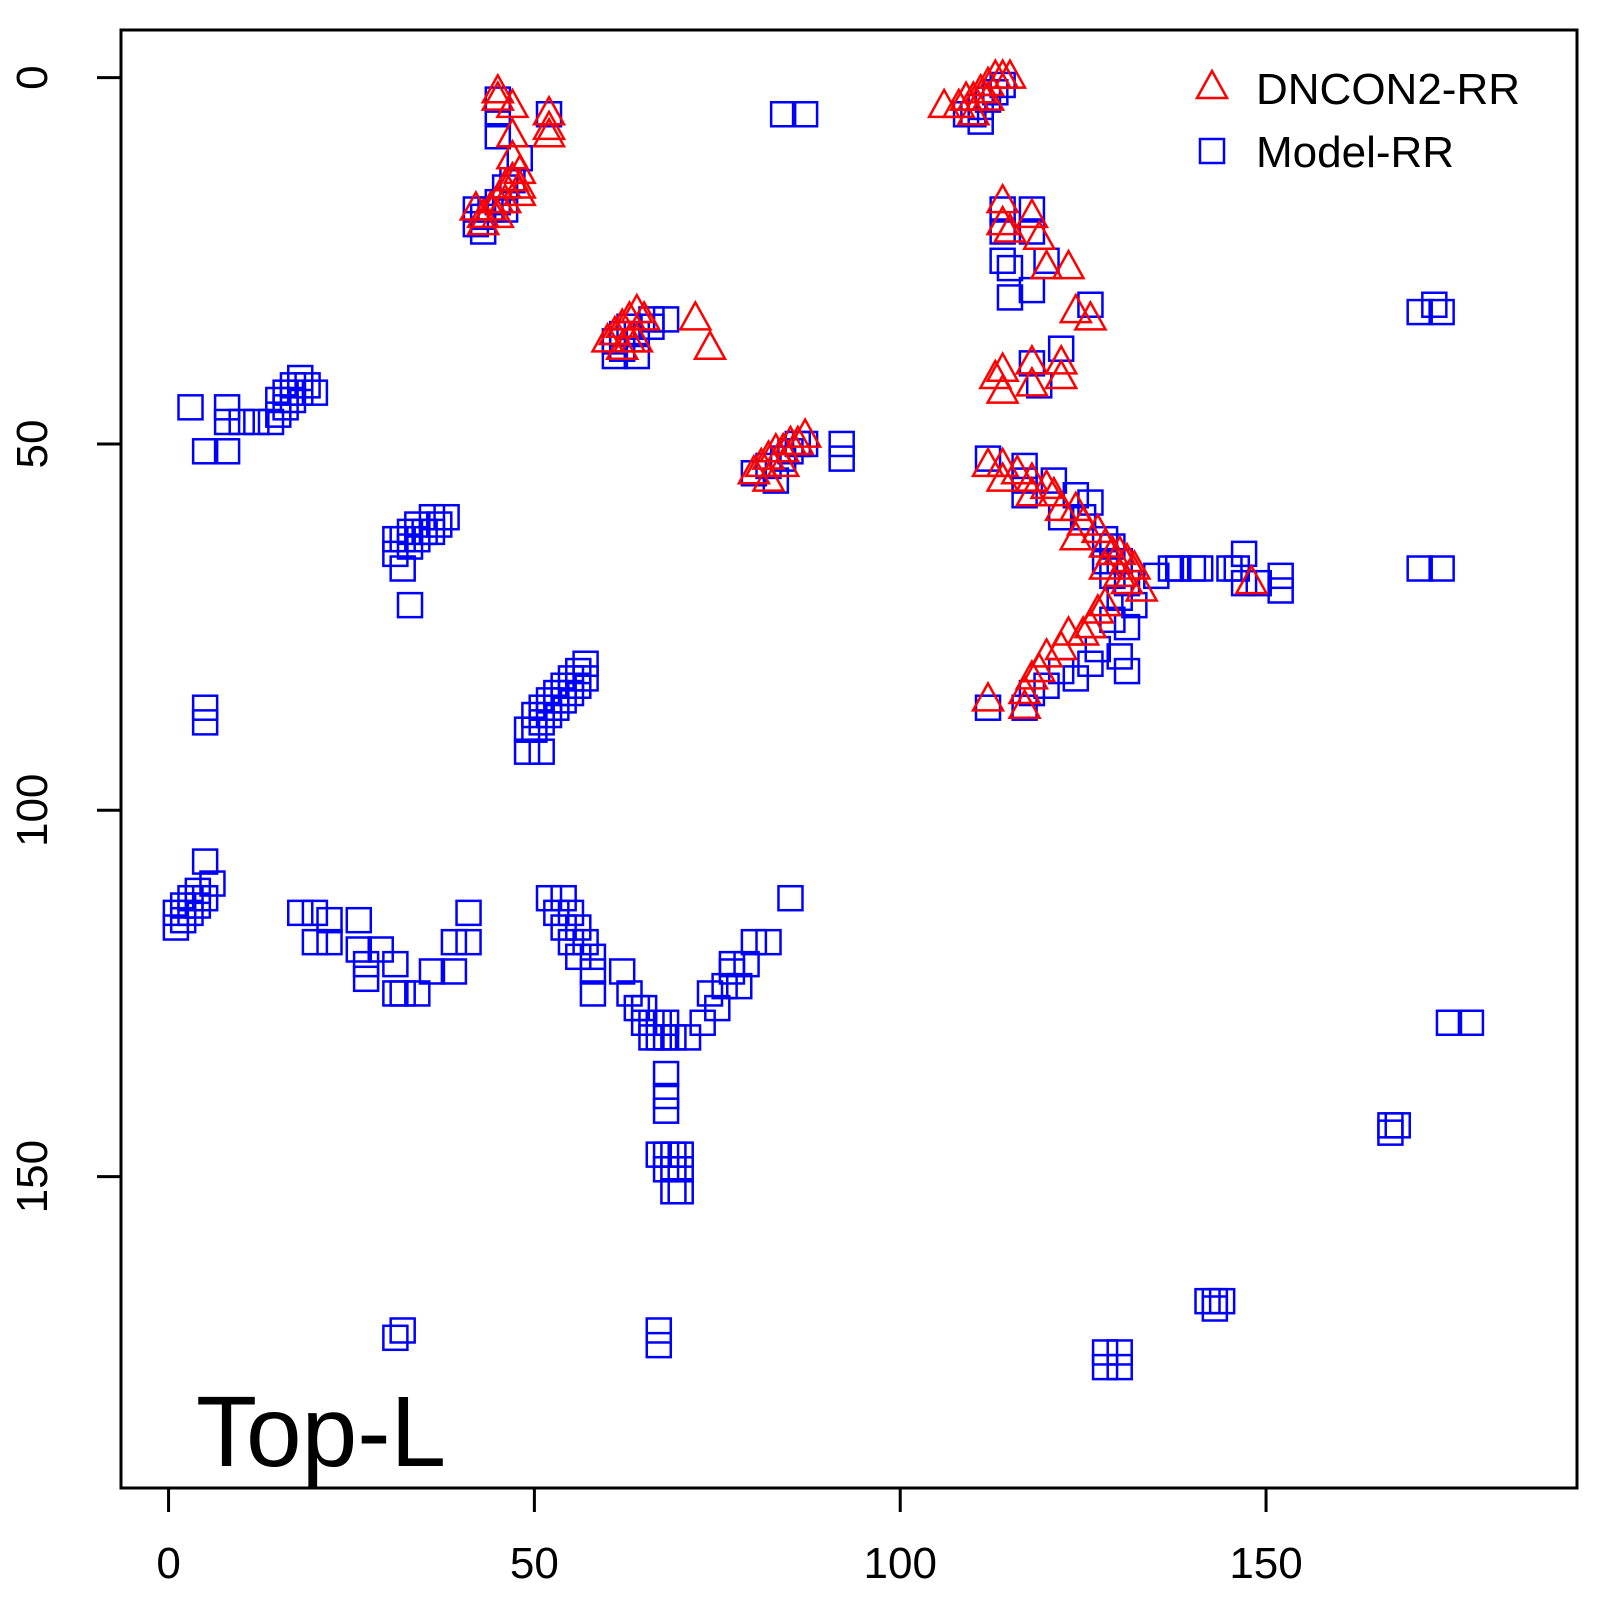  Describe the element at coordinates (729, 1537) in the screenshot. I see `x-axis: 0 50 100 150` at that location.